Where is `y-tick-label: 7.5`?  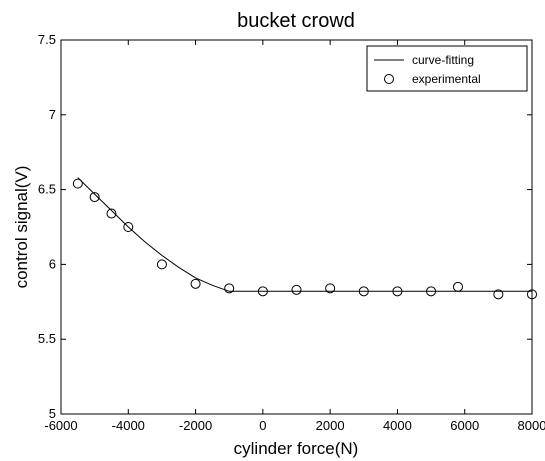
y-tick-label: 7.5 is located at coordinates (47, 39).